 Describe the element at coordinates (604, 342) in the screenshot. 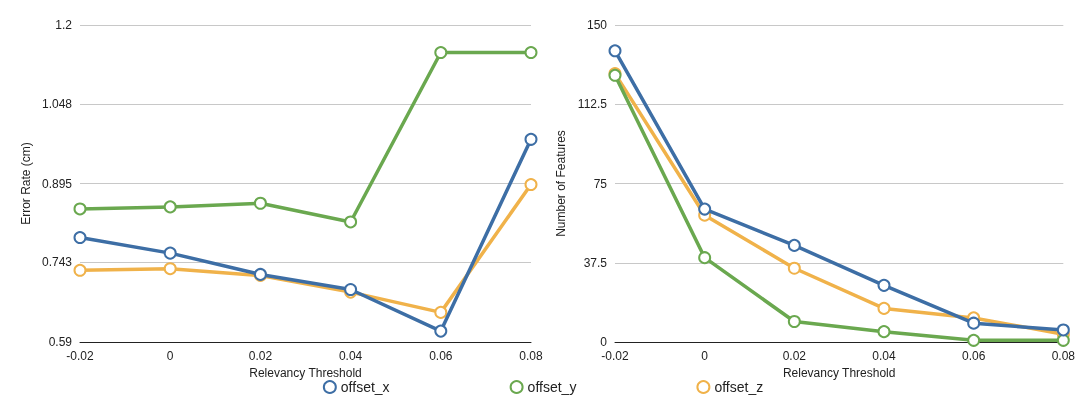

I see `y-tick-label: 0` at that location.